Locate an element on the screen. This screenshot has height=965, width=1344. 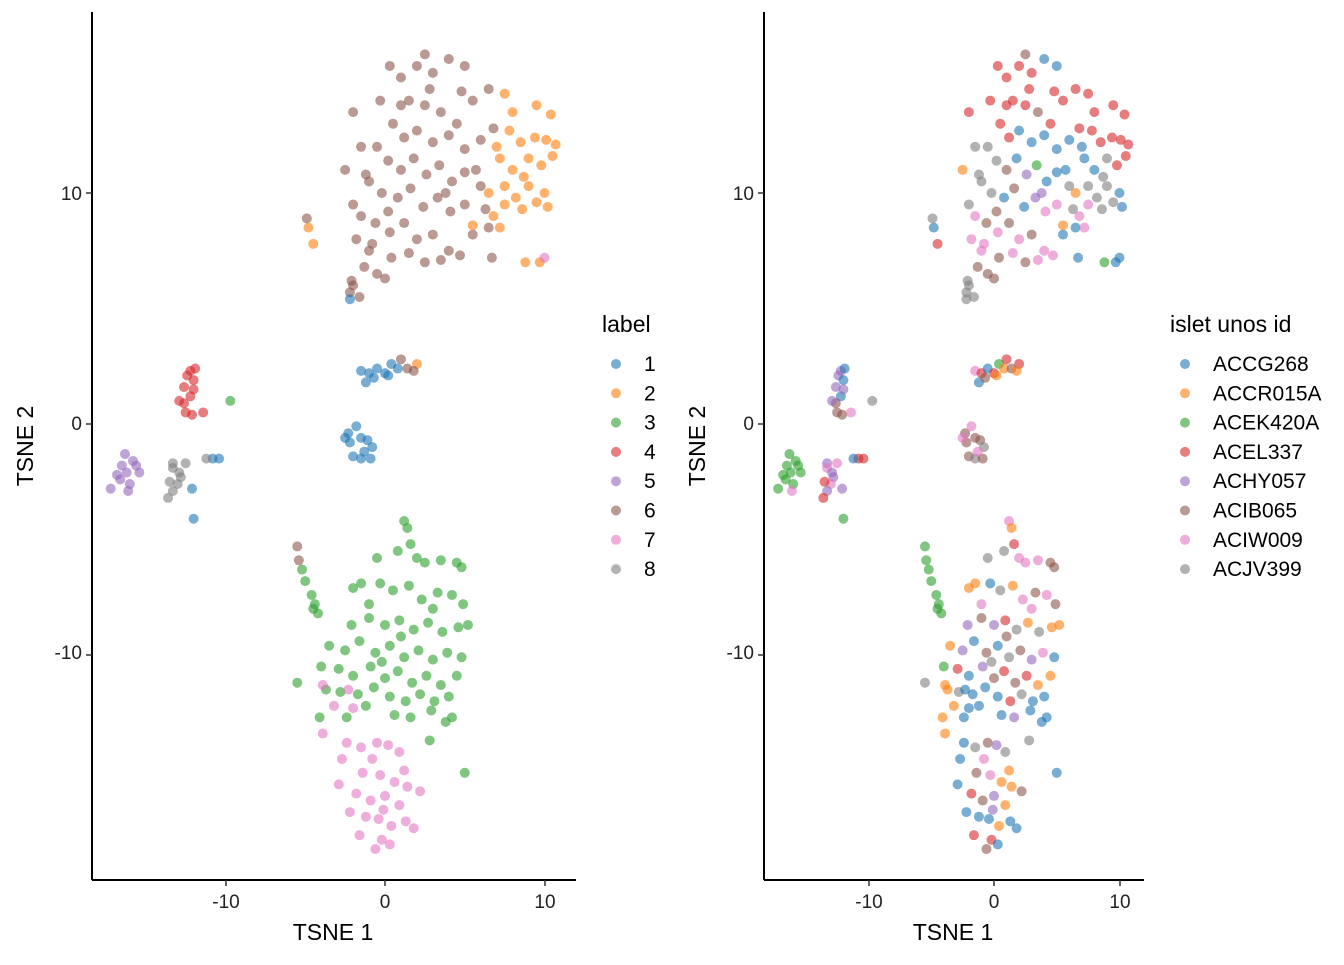
x-tick-label: 0 is located at coordinates (385, 902).